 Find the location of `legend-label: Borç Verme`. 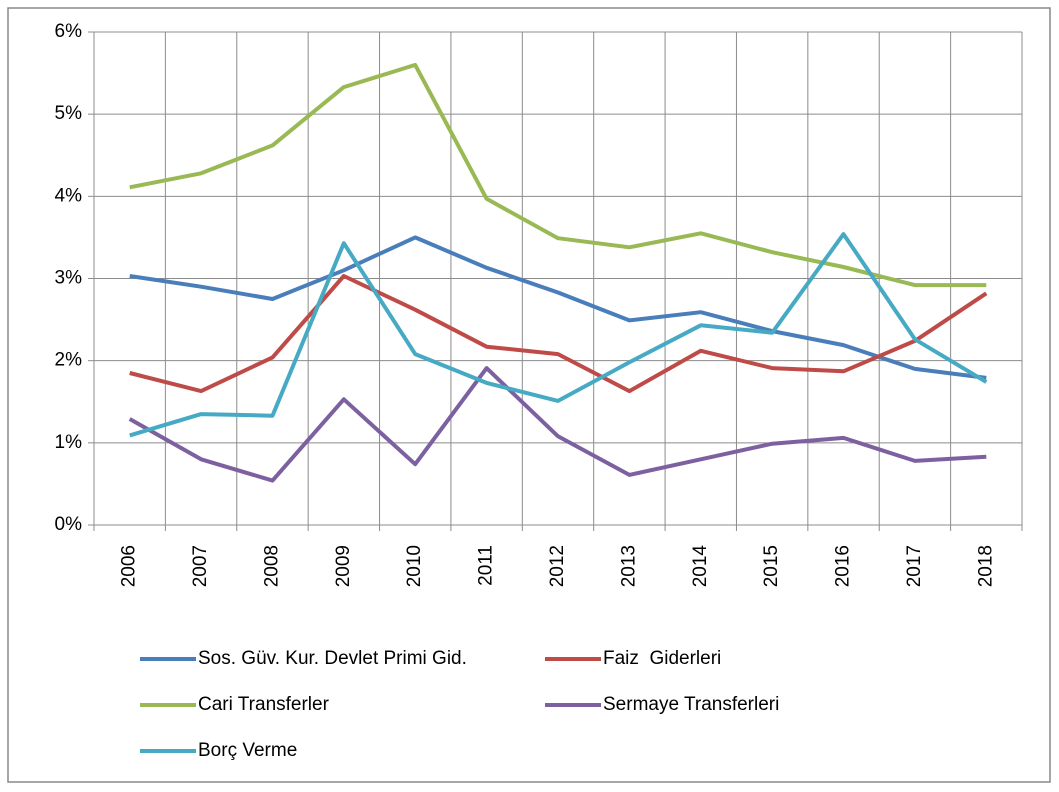

legend-label: Borç Verme is located at coordinates (247, 750).